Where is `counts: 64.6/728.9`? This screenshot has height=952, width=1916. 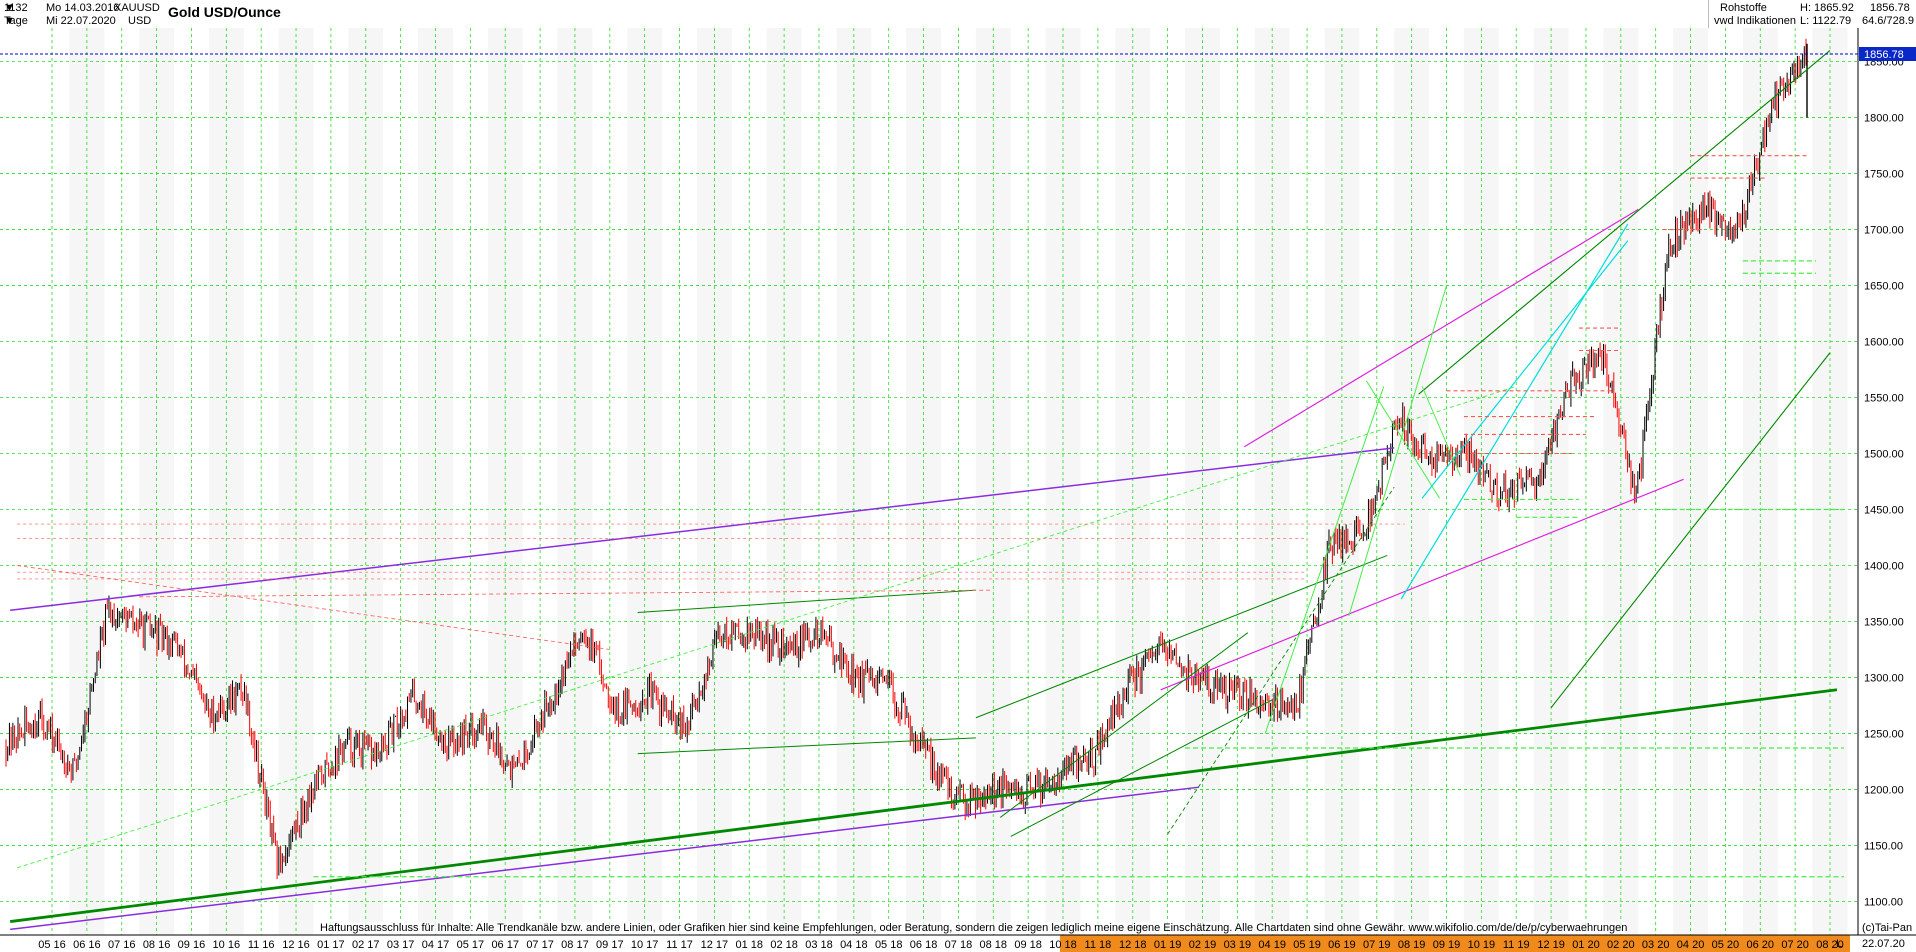 counts: 64.6/728.9 is located at coordinates (1888, 21).